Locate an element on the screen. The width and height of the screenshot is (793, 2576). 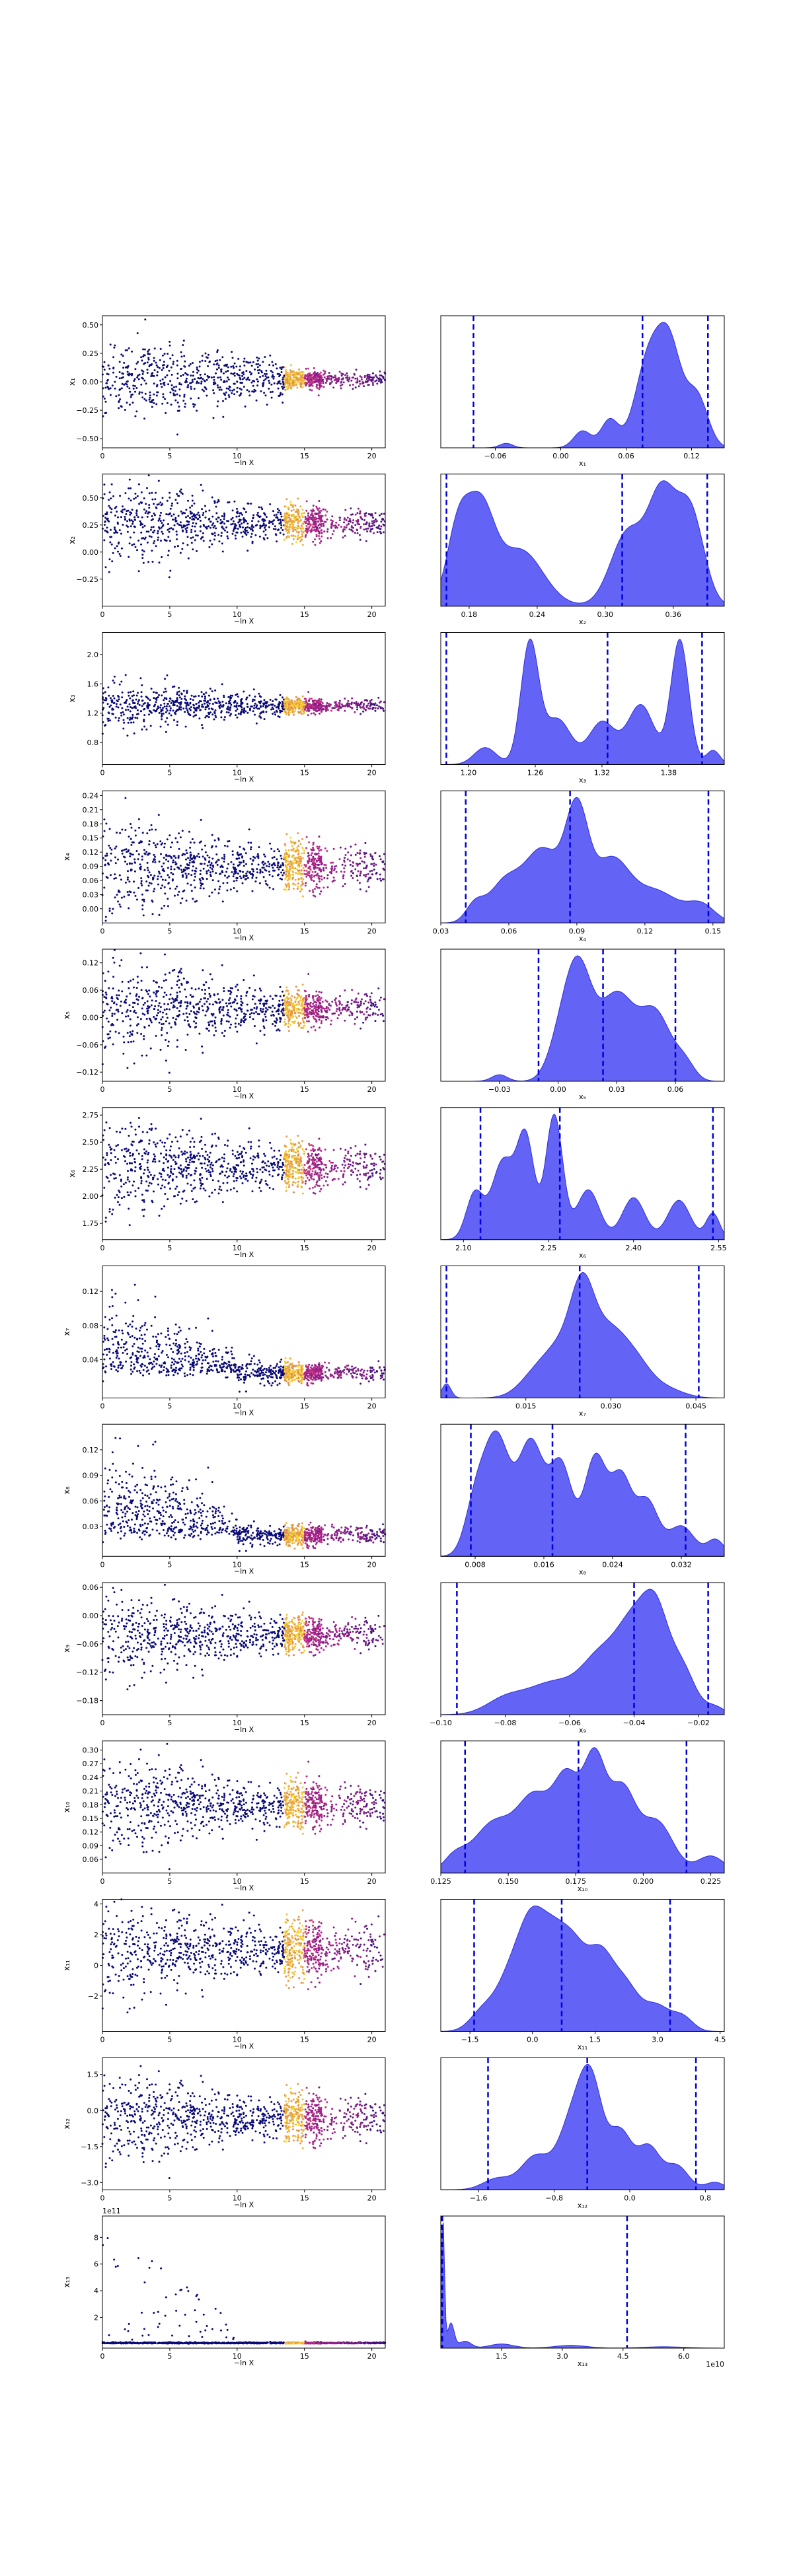
trace-axes-frame is located at coordinates (244, 699).